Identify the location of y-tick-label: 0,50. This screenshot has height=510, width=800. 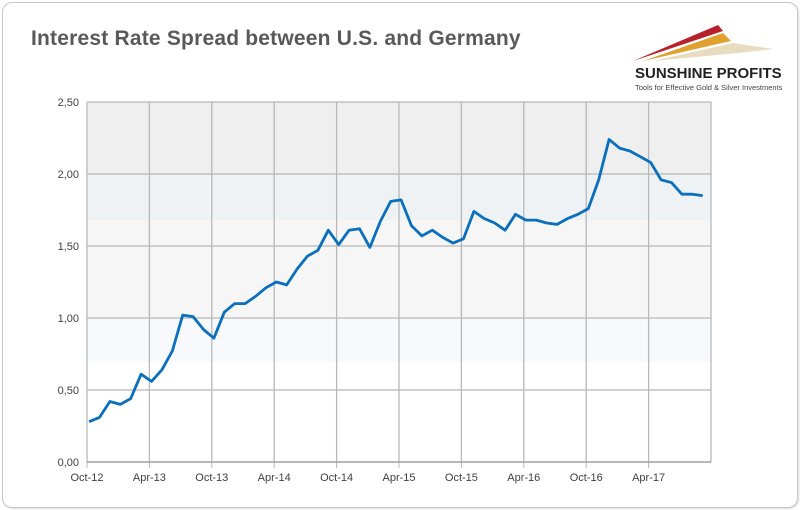
(68, 391).